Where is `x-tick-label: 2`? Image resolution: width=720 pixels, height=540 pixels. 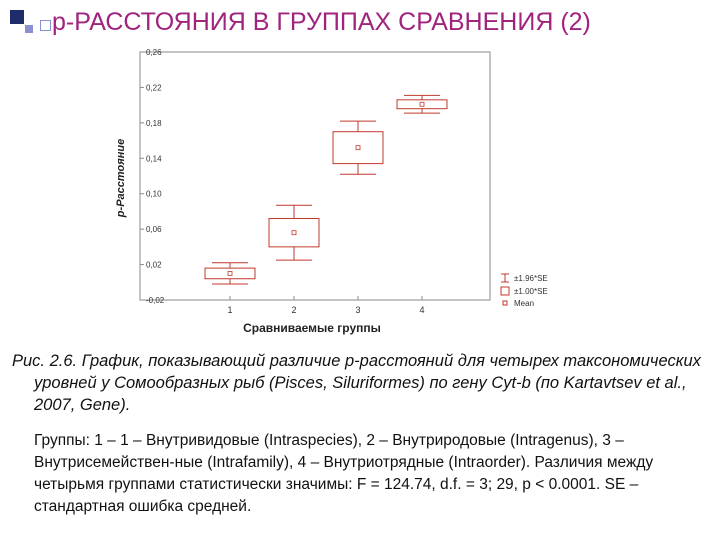 x-tick-label: 2 is located at coordinates (293, 310).